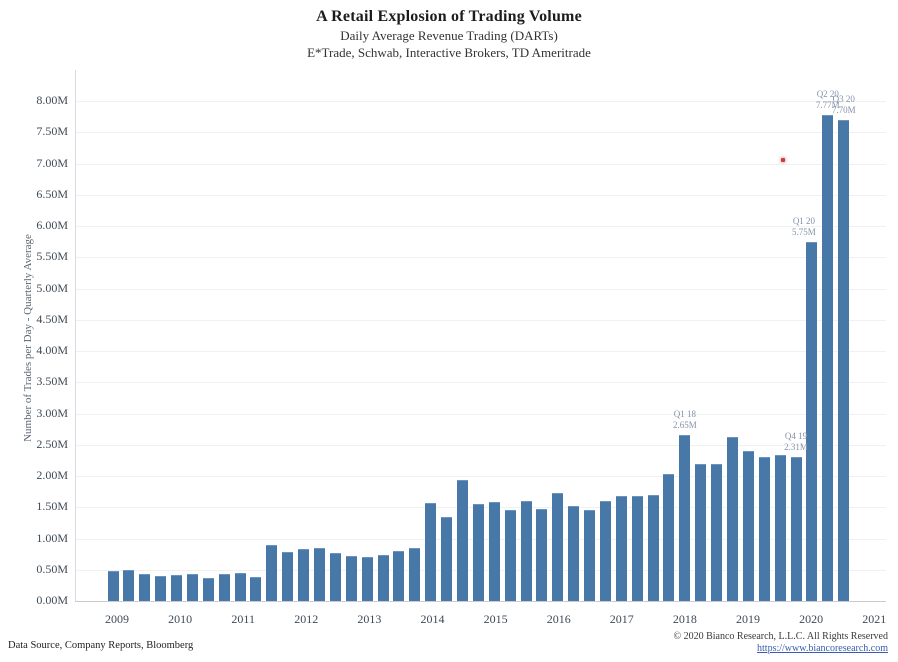  I want to click on bar-2019-q3, so click(780, 528).